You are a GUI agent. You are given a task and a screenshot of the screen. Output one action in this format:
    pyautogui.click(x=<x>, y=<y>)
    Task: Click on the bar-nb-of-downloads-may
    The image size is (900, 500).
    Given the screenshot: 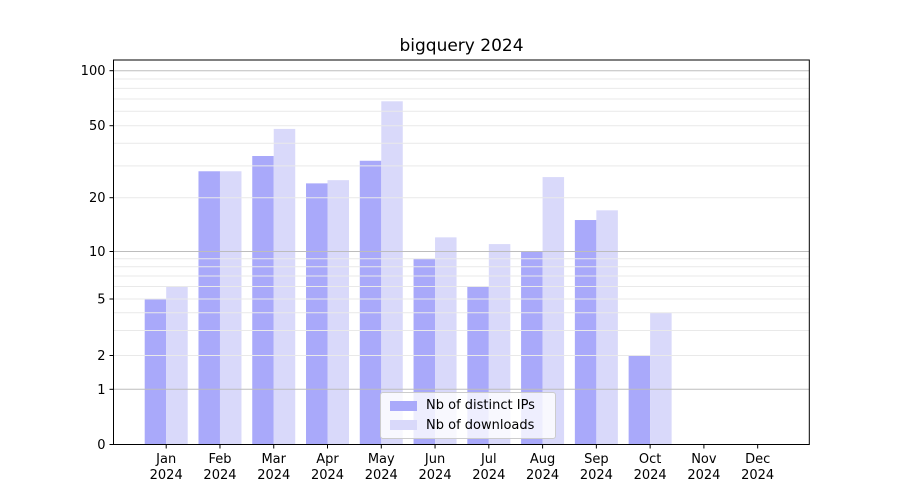 What is the action you would take?
    pyautogui.click(x=392, y=273)
    